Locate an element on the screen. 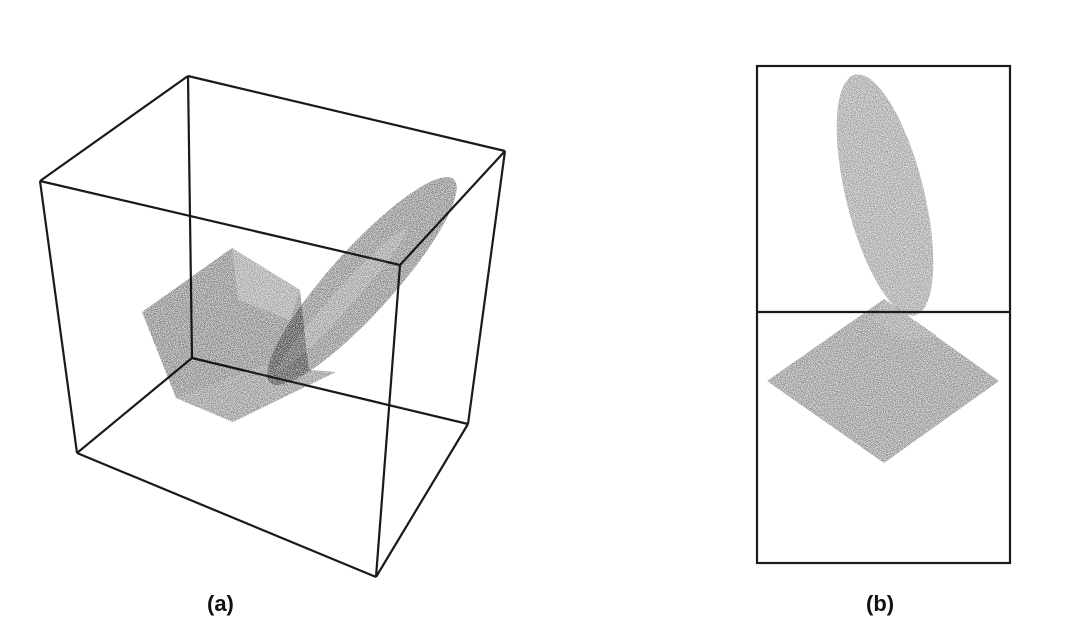  ellipsoid-highlight is located at coordinates (342, 300).